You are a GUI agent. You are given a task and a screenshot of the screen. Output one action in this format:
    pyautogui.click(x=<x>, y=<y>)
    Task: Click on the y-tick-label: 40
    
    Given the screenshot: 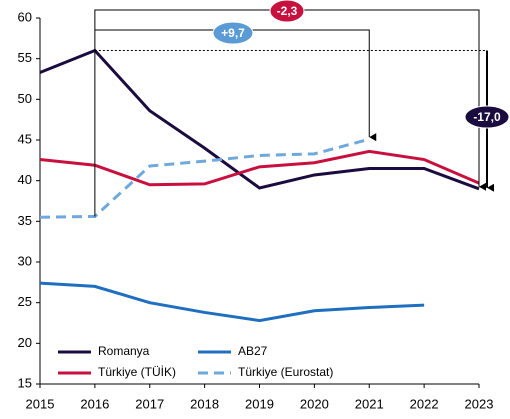 What is the action you would take?
    pyautogui.click(x=25, y=179)
    